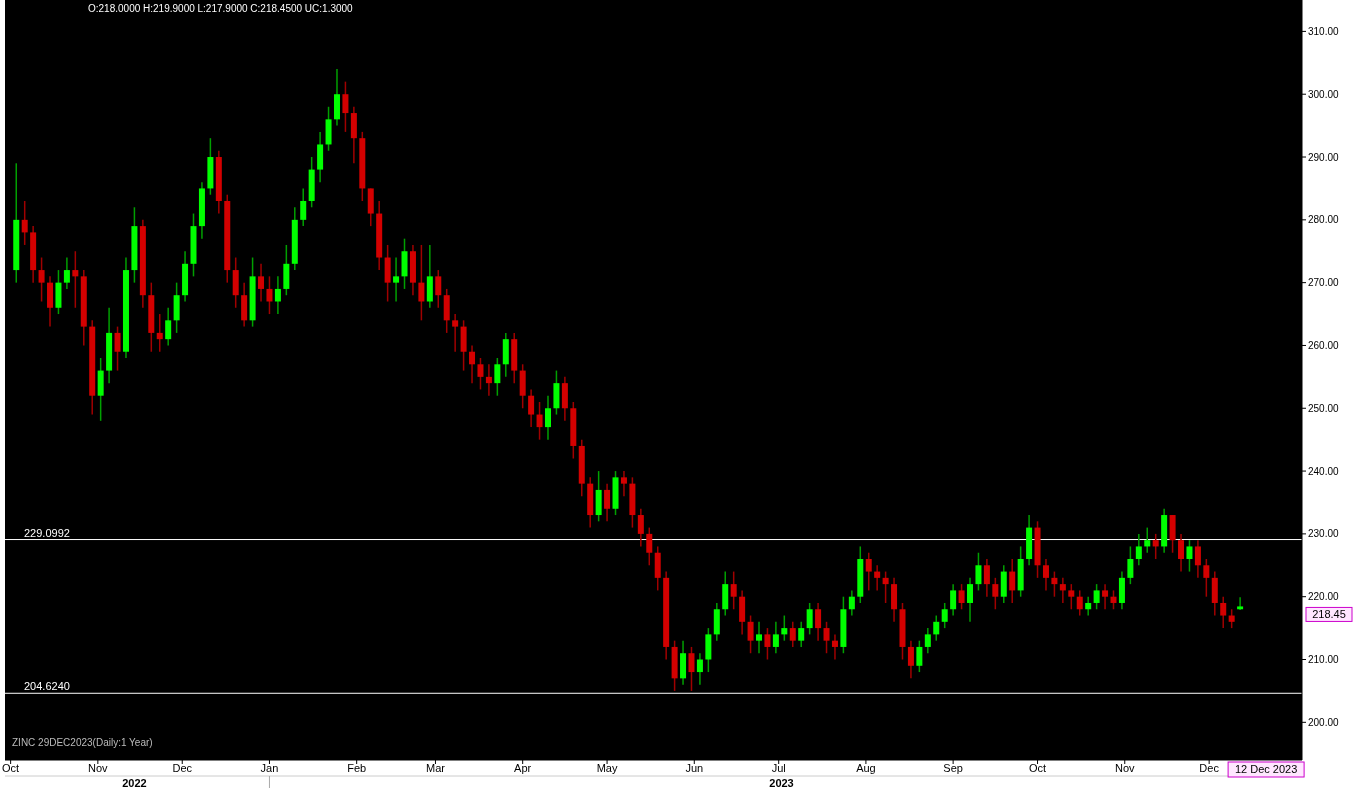  What do you see at coordinates (1324, 722) in the screenshot?
I see `y-tick-label: 200.00` at bounding box center [1324, 722].